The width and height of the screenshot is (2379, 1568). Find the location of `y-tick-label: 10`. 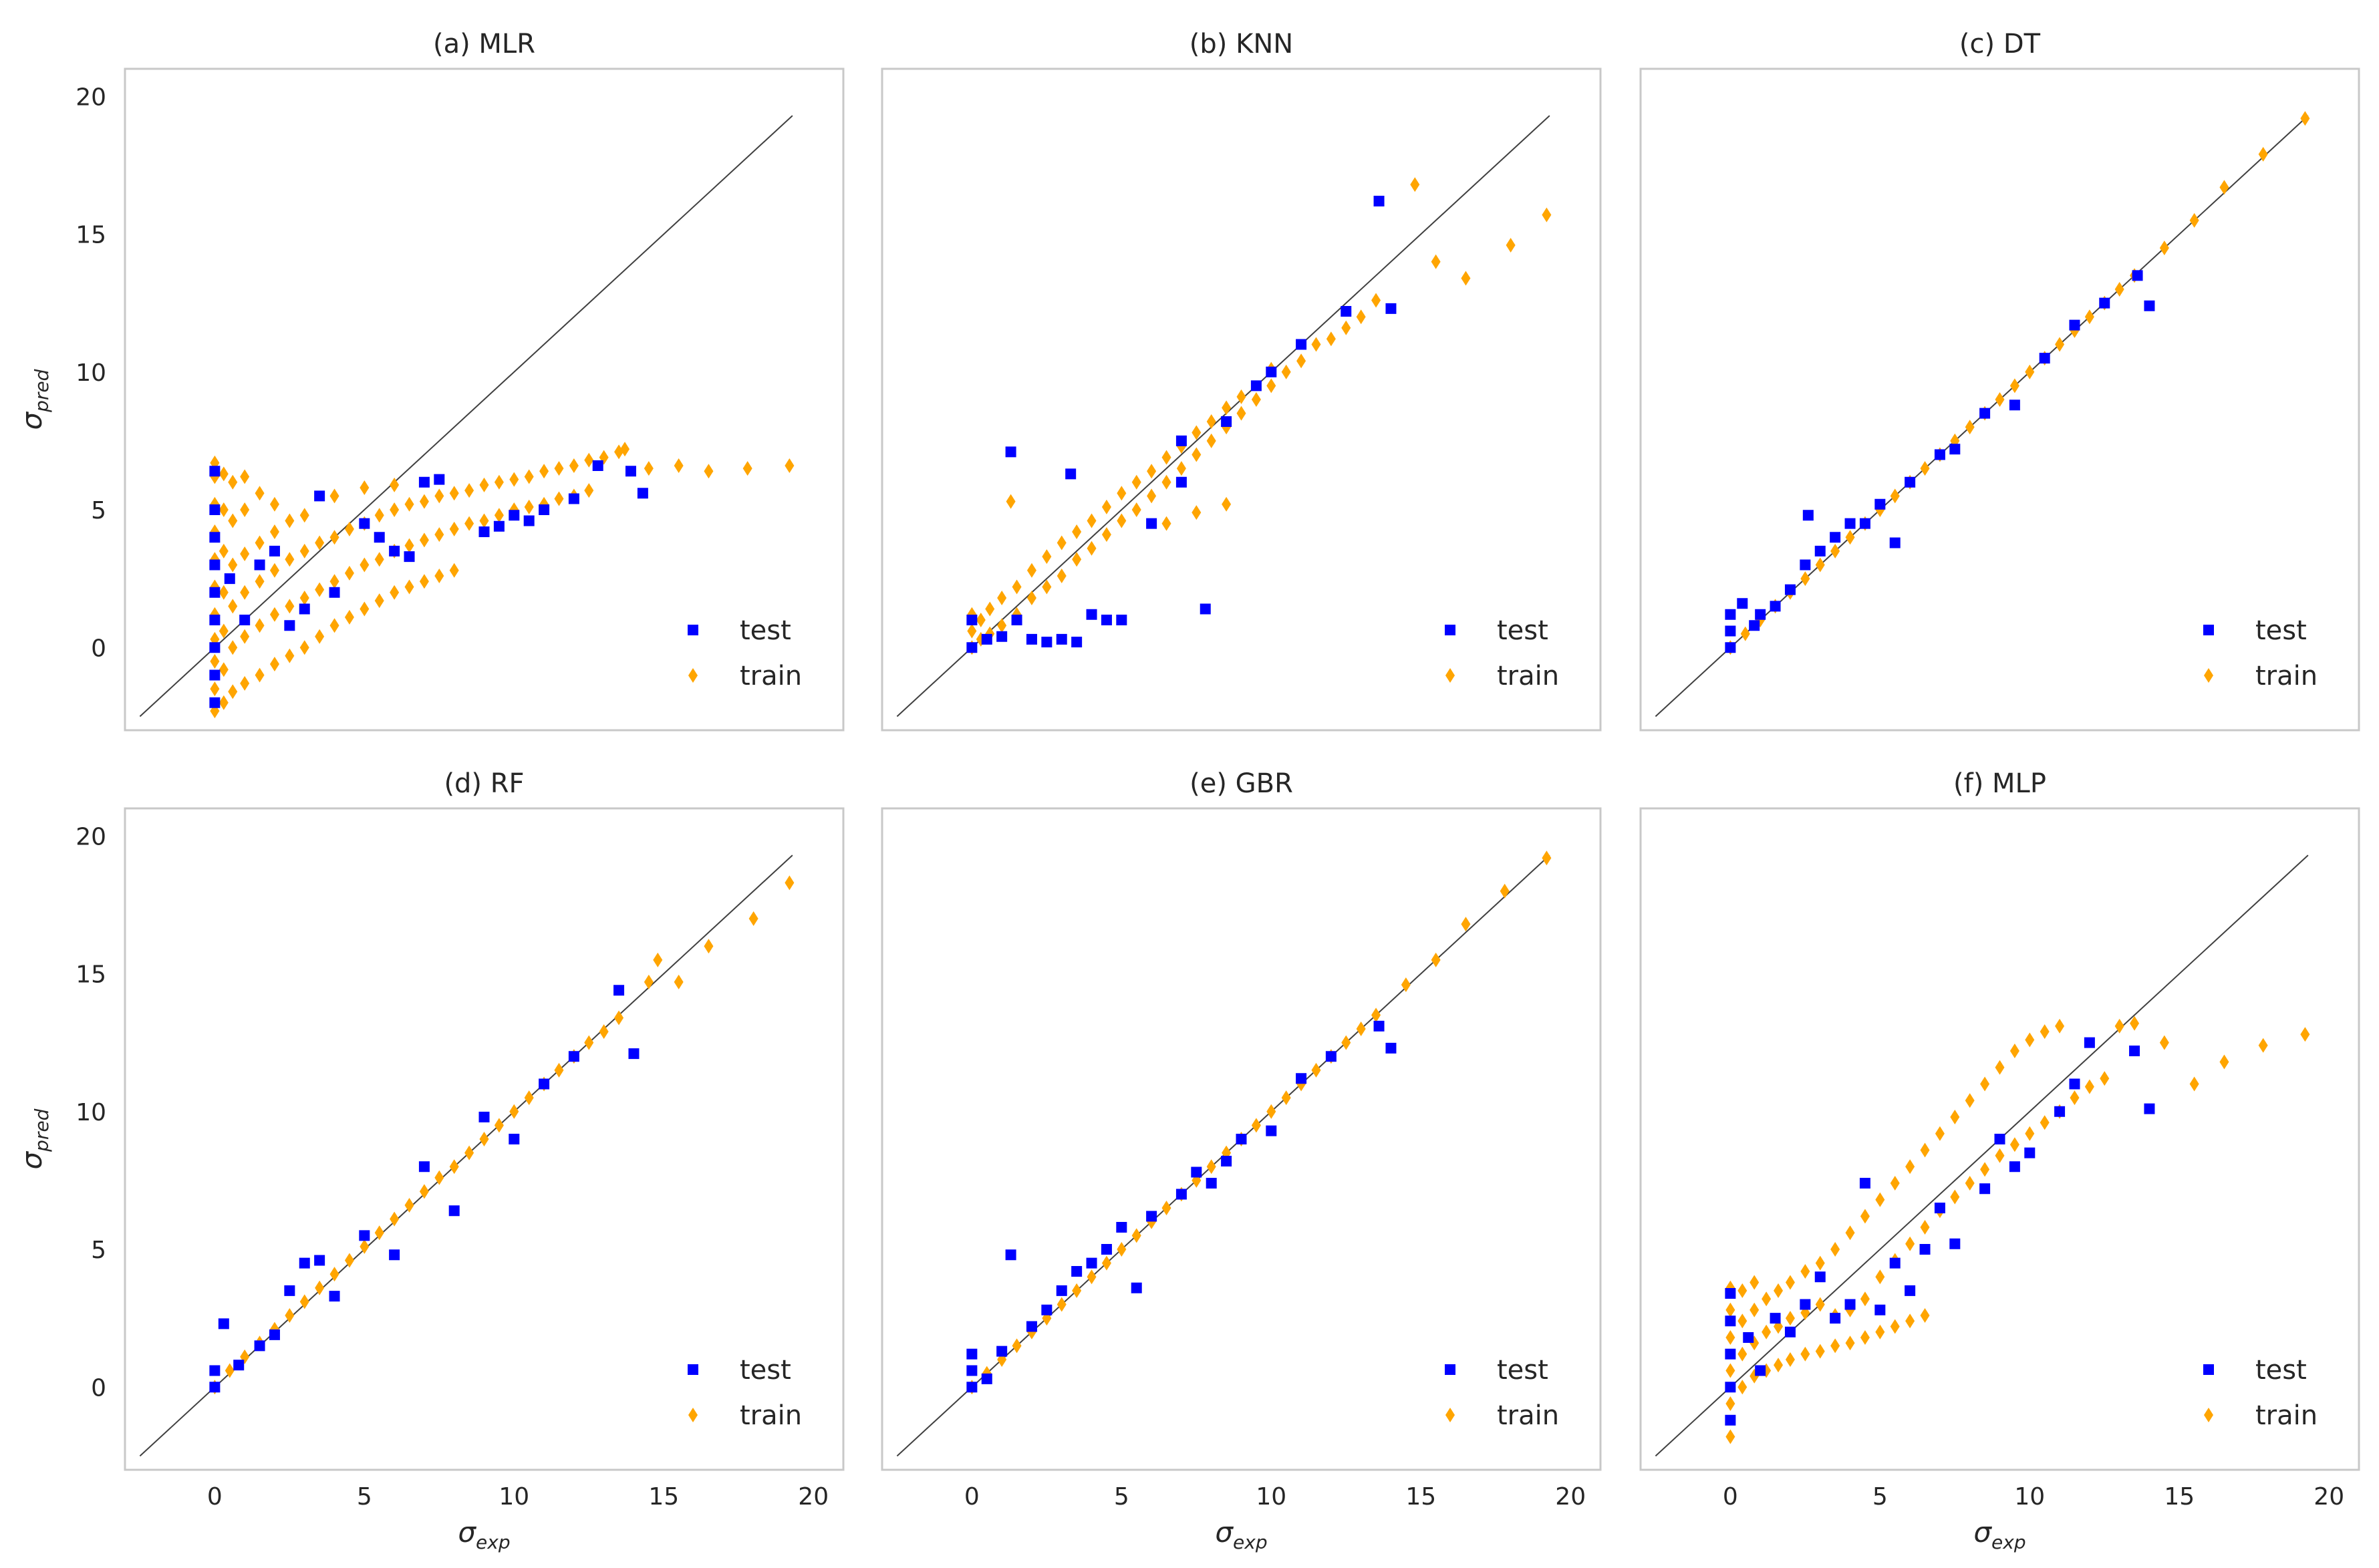

y-tick-label: 10 is located at coordinates (91, 373).